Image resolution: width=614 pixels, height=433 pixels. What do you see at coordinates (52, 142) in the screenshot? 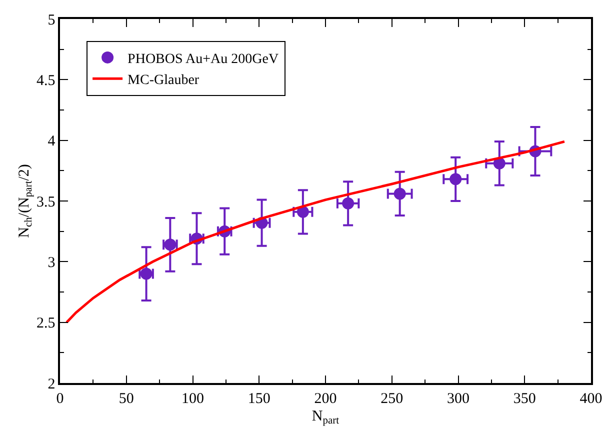
I see `y-tick-label: 4` at bounding box center [52, 142].